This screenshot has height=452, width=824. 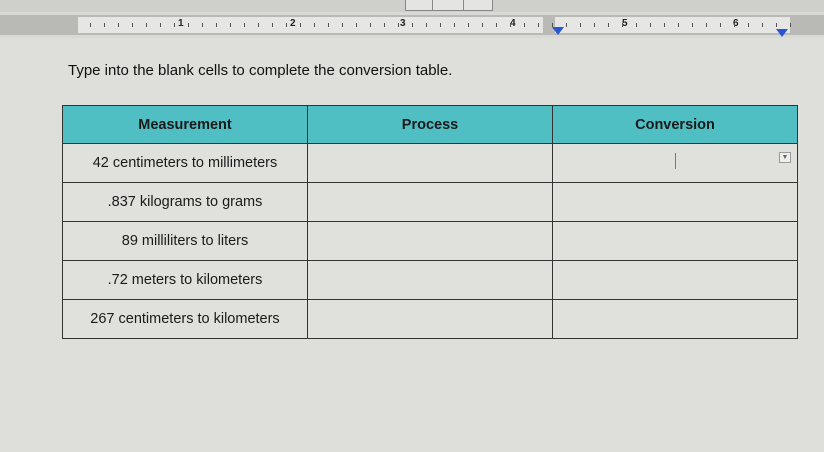 I want to click on table-row: 267 centimeters to kilometers, so click(x=430, y=319).